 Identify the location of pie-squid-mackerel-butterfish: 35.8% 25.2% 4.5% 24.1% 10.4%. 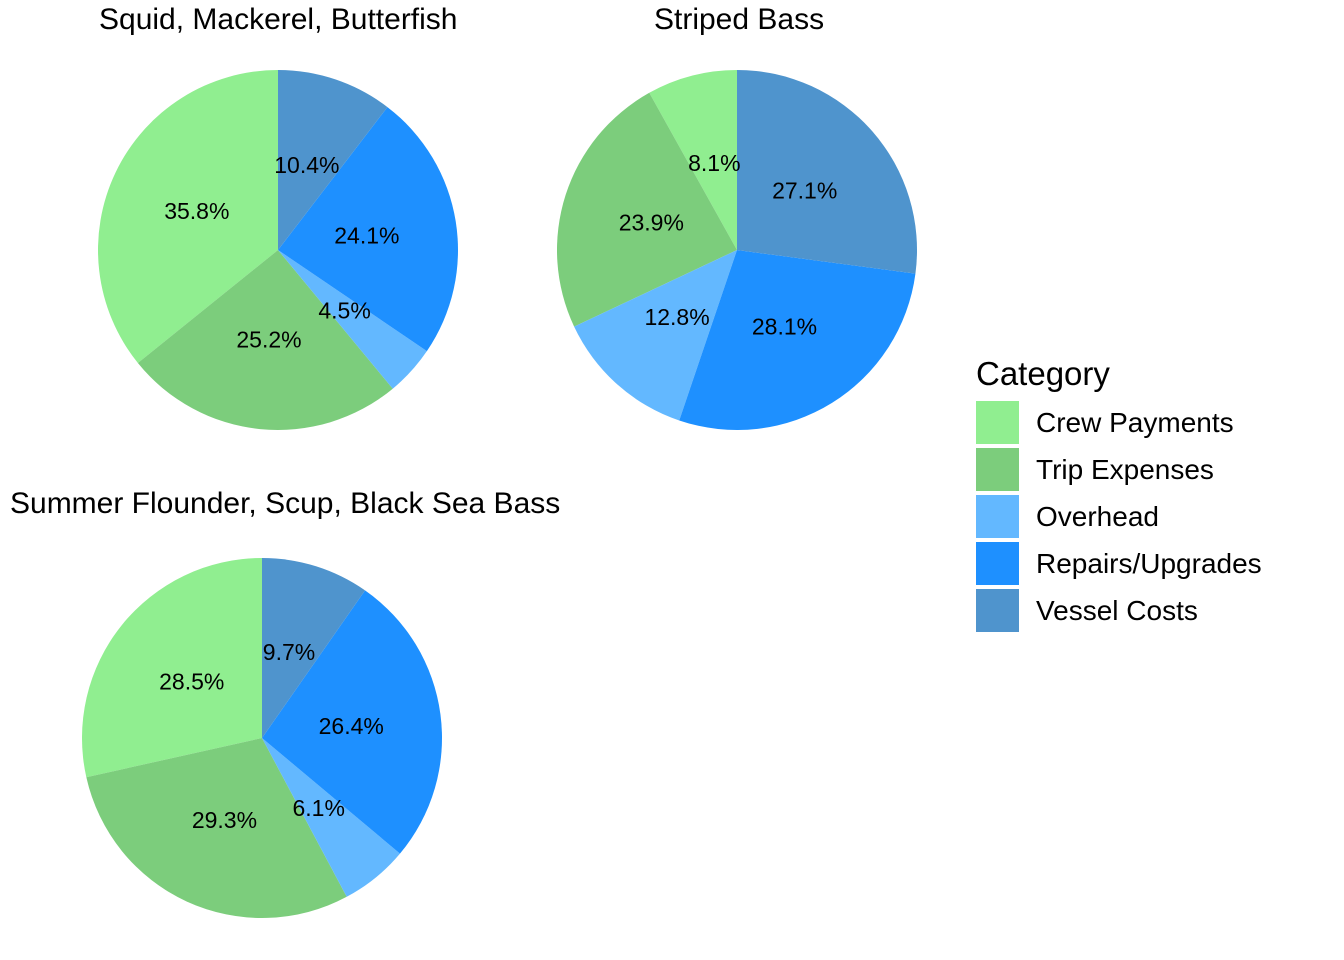
(278, 249).